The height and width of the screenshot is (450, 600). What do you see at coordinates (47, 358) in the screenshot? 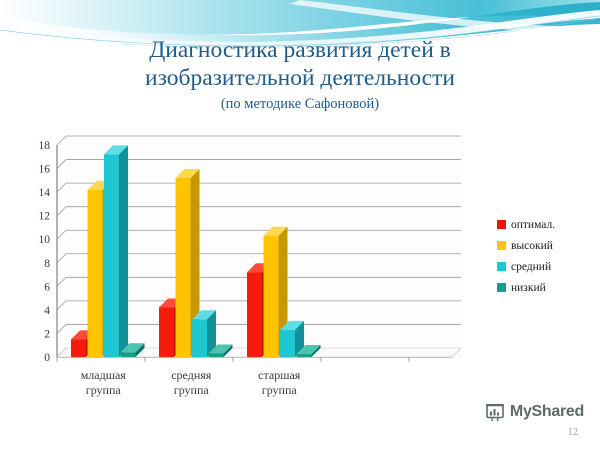
I see `y-axis-tick-label: 0` at bounding box center [47, 358].